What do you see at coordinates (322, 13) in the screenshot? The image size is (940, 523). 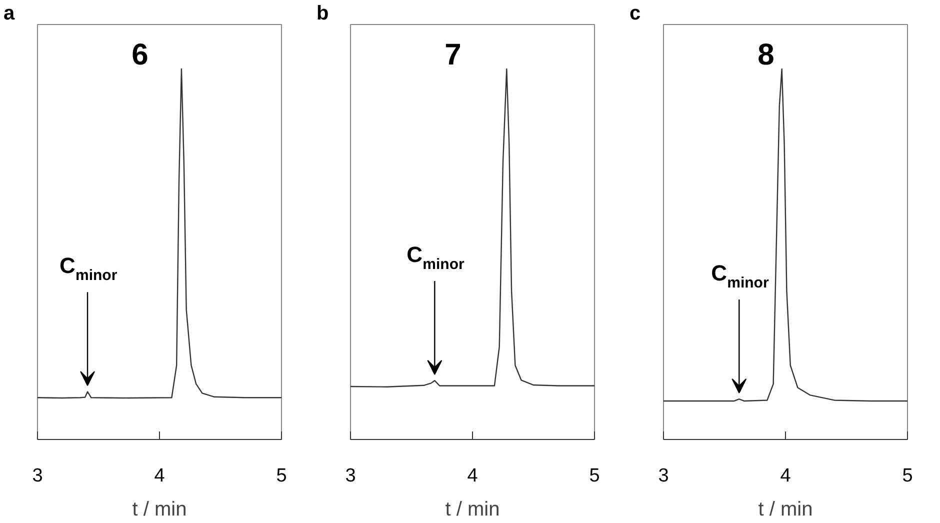 I see `text: b` at bounding box center [322, 13].